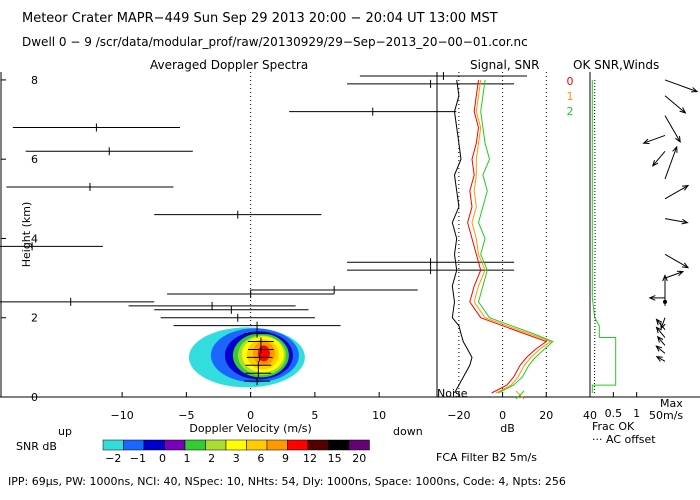 Image resolution: width=700 pixels, height=500 pixels. What do you see at coordinates (520, 395) in the screenshot?
I see `signal-ground-marker-b` at bounding box center [520, 395].